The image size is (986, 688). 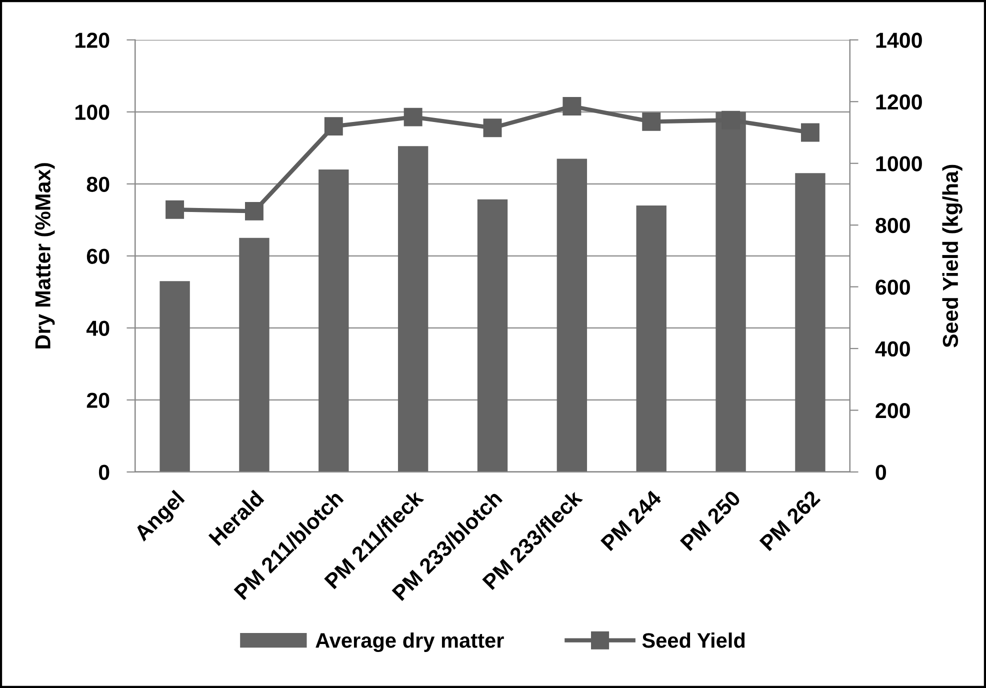 What do you see at coordinates (410, 642) in the screenshot?
I see `legend-label: Average dry matter` at bounding box center [410, 642].